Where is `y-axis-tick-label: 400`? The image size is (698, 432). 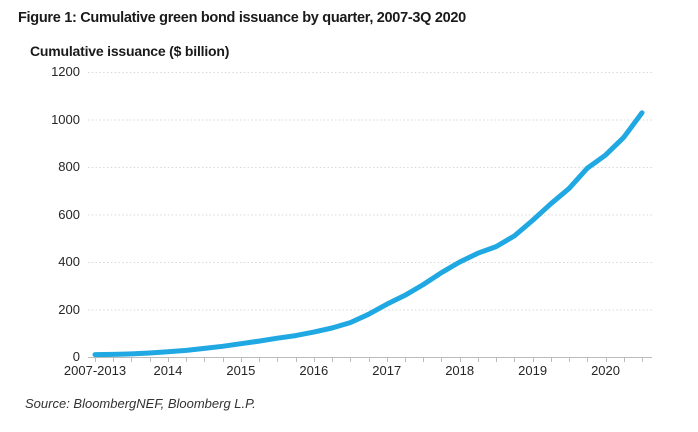 y-axis-tick-label: 400 is located at coordinates (69, 261).